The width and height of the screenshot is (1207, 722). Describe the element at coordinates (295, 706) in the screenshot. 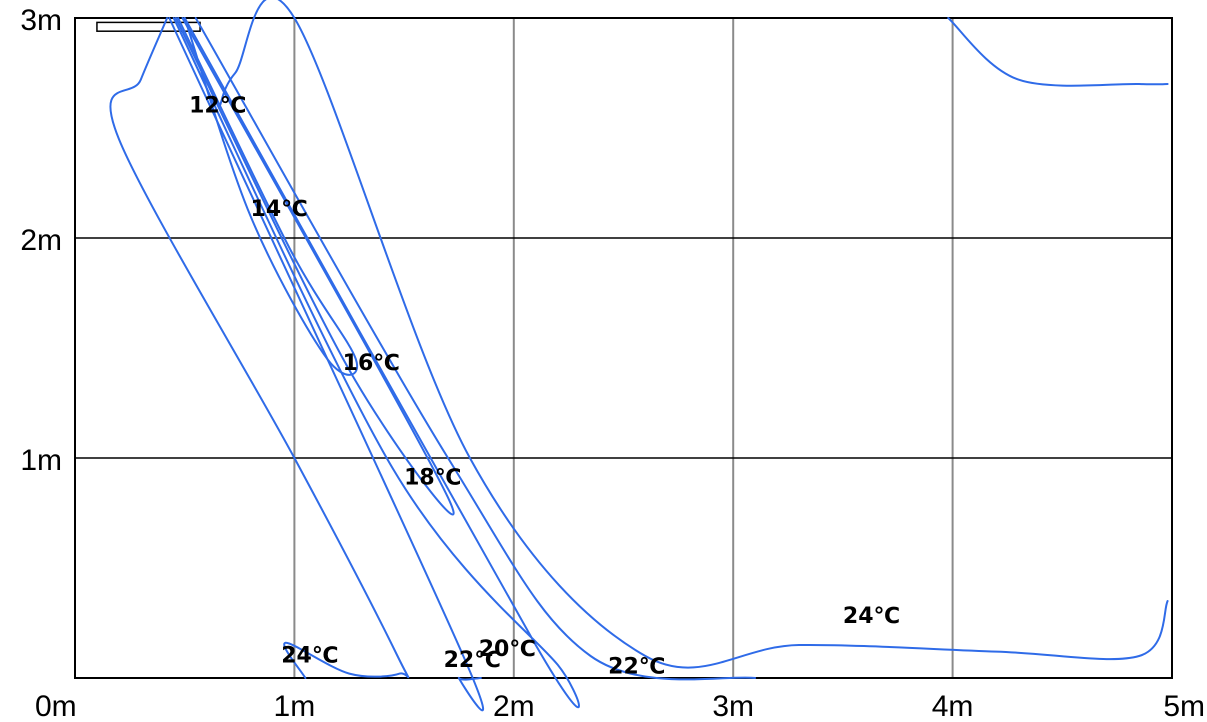

I see `x-tick-label: 1m` at that location.